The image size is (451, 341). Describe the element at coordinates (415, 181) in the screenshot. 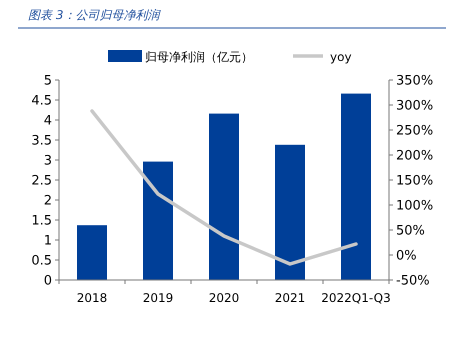

I see `y2-tick-label: 150%` at that location.